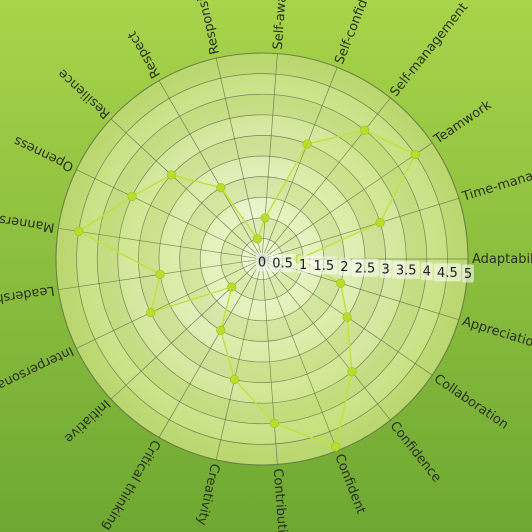  I want to click on tick-label-group: 1, so click(303, 264).